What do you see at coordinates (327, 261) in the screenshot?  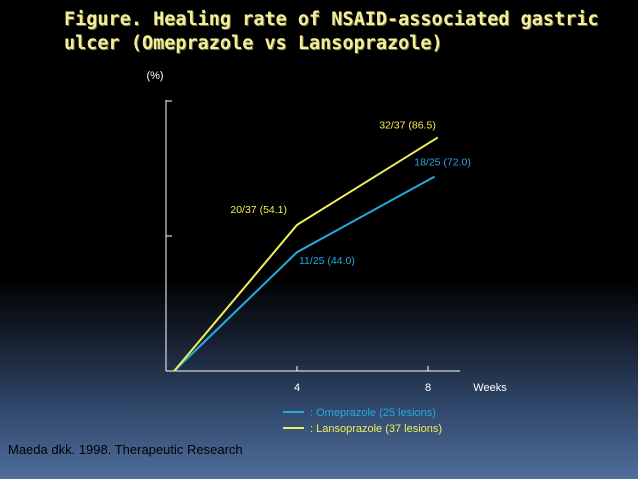 I see `data-label-0-1: 11/25 (44.0)` at bounding box center [327, 261].